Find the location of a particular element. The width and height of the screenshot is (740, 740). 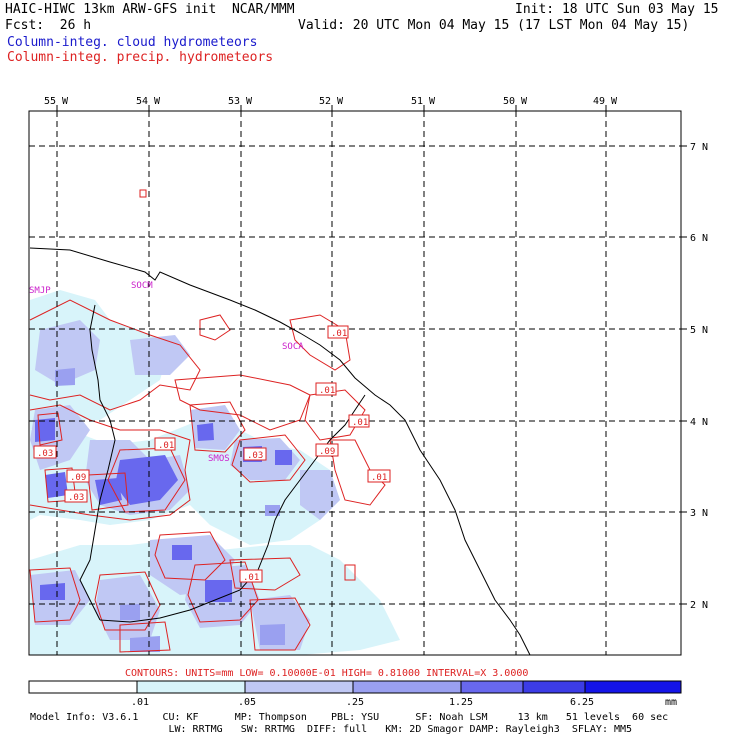

lon-label-53w: 53 W is located at coordinates (240, 101).